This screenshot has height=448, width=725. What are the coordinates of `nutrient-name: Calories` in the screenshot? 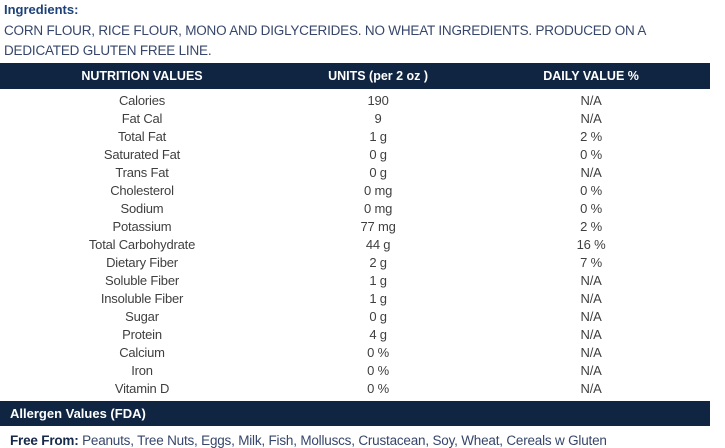 It's located at (142, 100).